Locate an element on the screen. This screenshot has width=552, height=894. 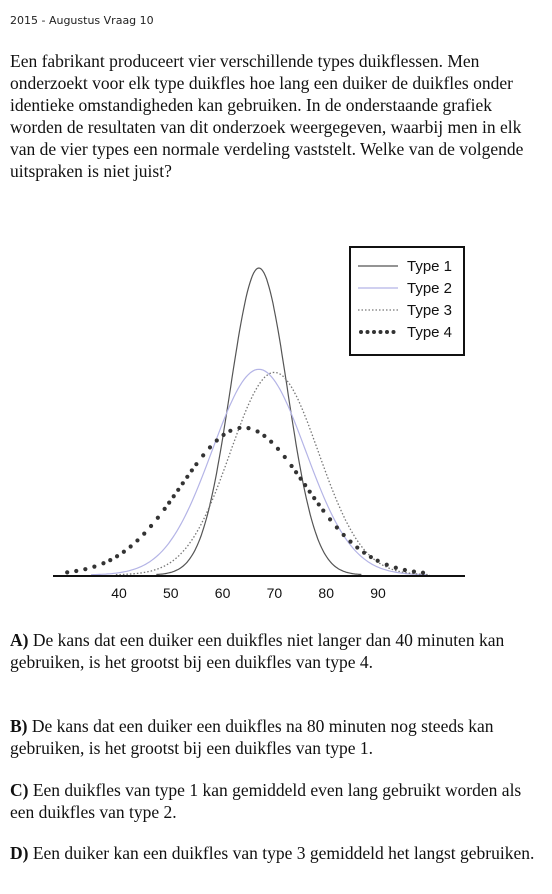
x-tick-labels: 40 50 60 70 80 90 is located at coordinates (248, 593).